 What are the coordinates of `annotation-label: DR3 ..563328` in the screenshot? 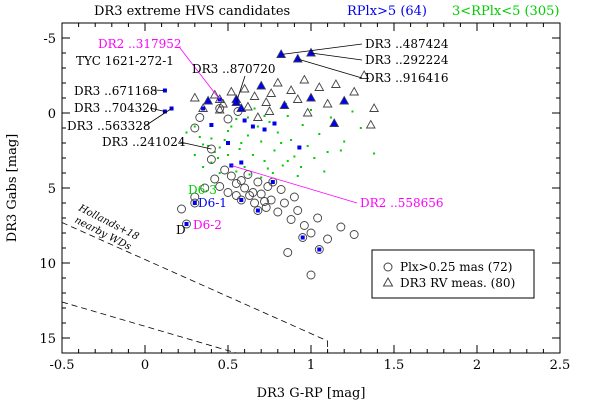 It's located at (109, 126).